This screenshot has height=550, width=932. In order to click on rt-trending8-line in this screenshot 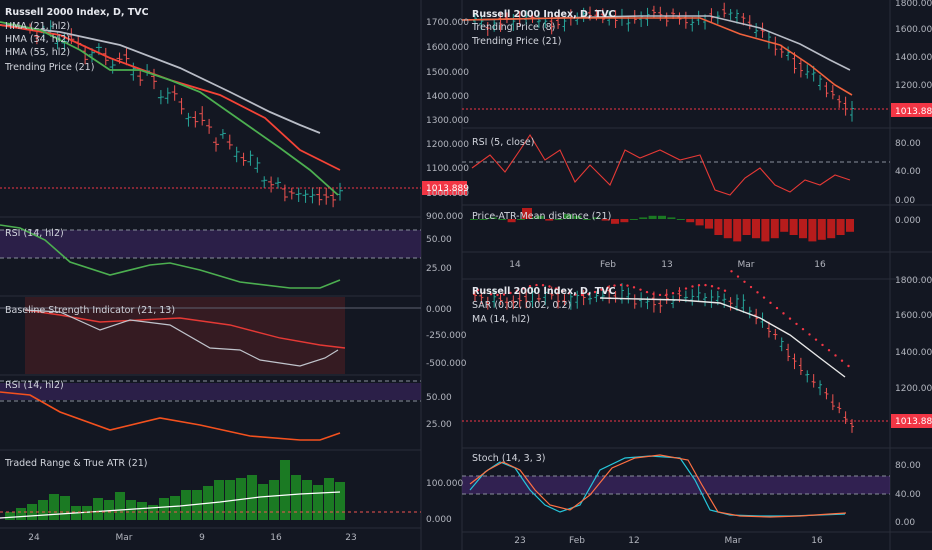, I will do `click(657, 56)`.